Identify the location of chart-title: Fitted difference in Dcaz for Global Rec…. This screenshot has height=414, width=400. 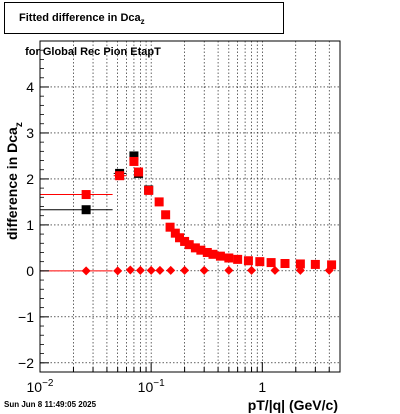
(144, 30).